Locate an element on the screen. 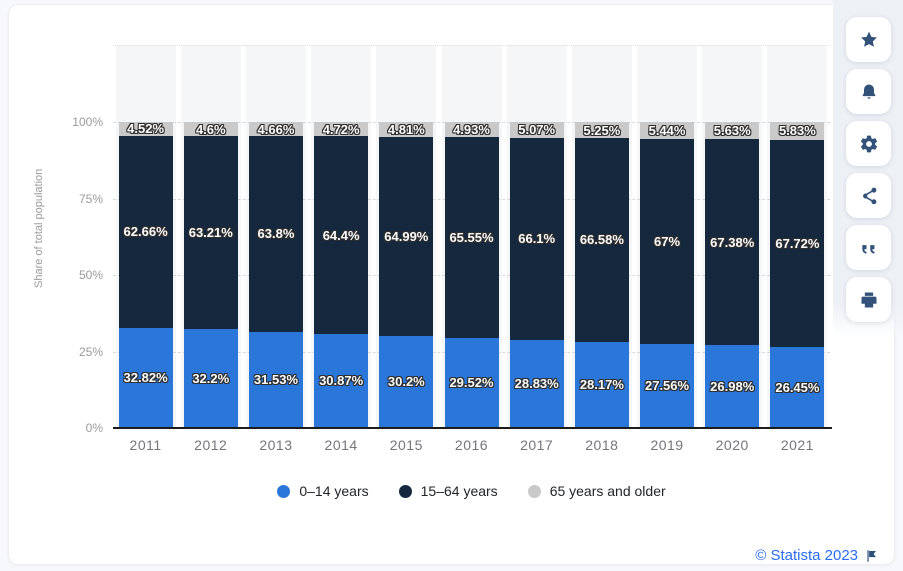  bar-value-label: 62.66% is located at coordinates (145, 232).